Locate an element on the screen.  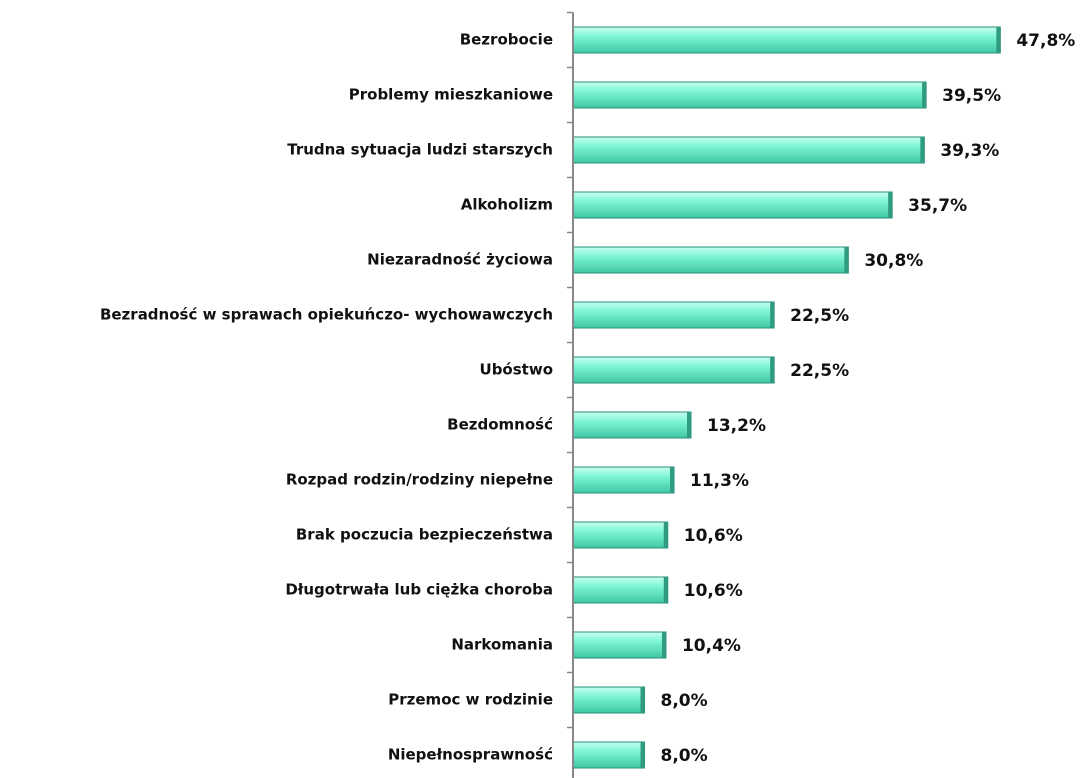
value-label: 30,8% is located at coordinates (893, 261).